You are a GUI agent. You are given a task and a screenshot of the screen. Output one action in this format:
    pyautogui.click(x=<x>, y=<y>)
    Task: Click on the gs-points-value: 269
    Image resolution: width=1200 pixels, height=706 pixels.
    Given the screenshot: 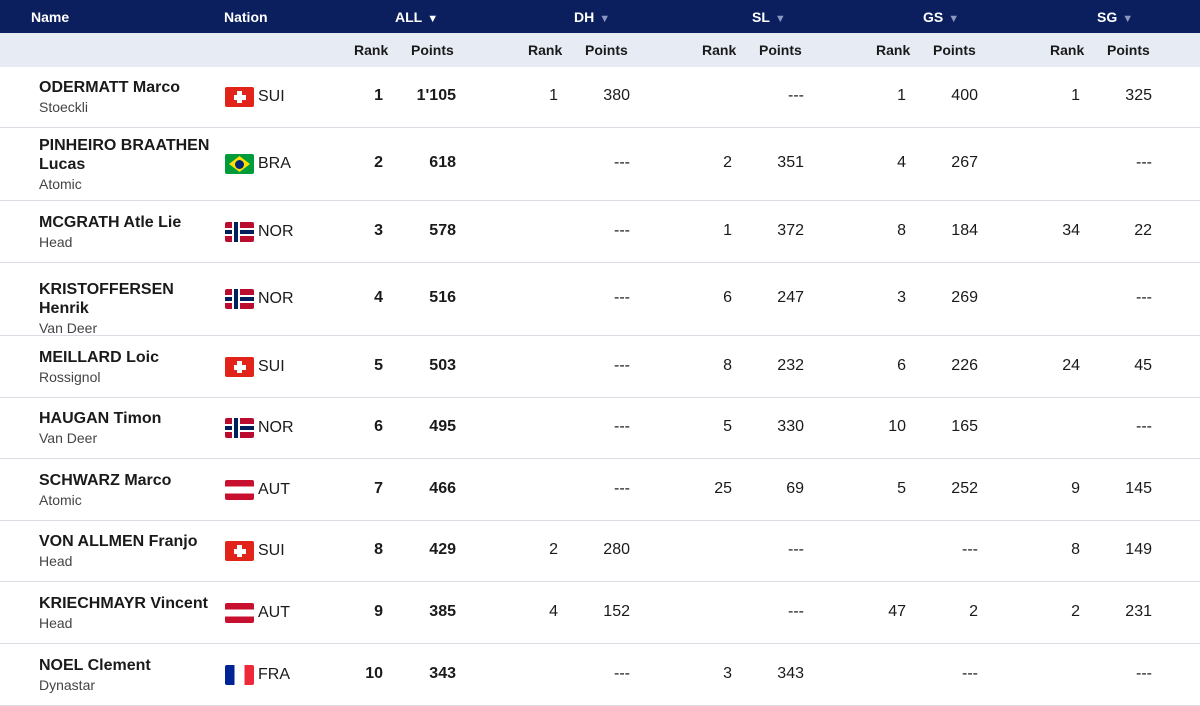 What is the action you would take?
    pyautogui.click(x=964, y=297)
    